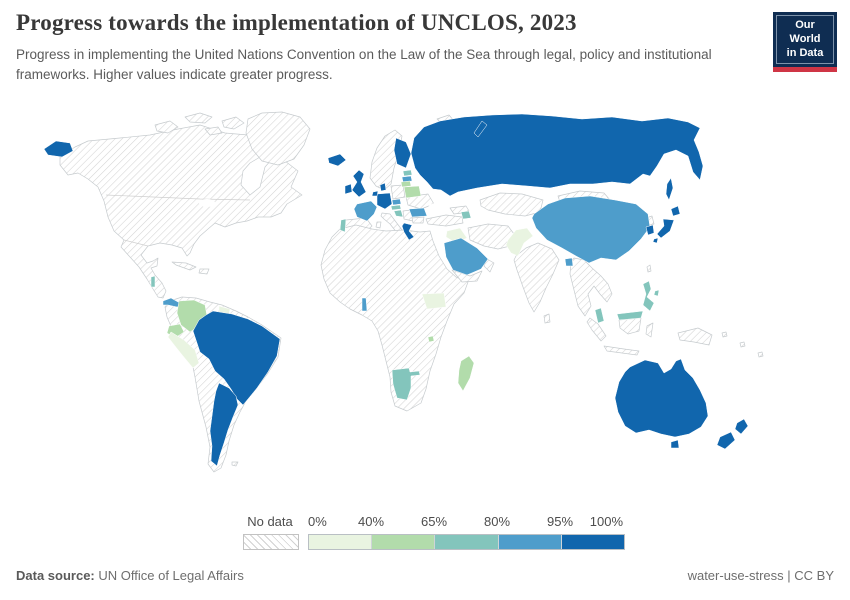 The height and width of the screenshot is (600, 850). What do you see at coordinates (406, 184) in the screenshot?
I see `country-lithuania` at bounding box center [406, 184].